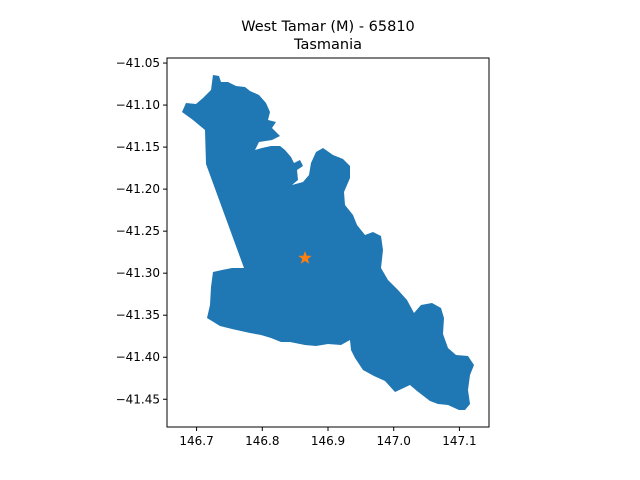 This screenshot has width=640, height=480. What do you see at coordinates (138, 399) in the screenshot?
I see `y-tick-label: −41.45` at bounding box center [138, 399].